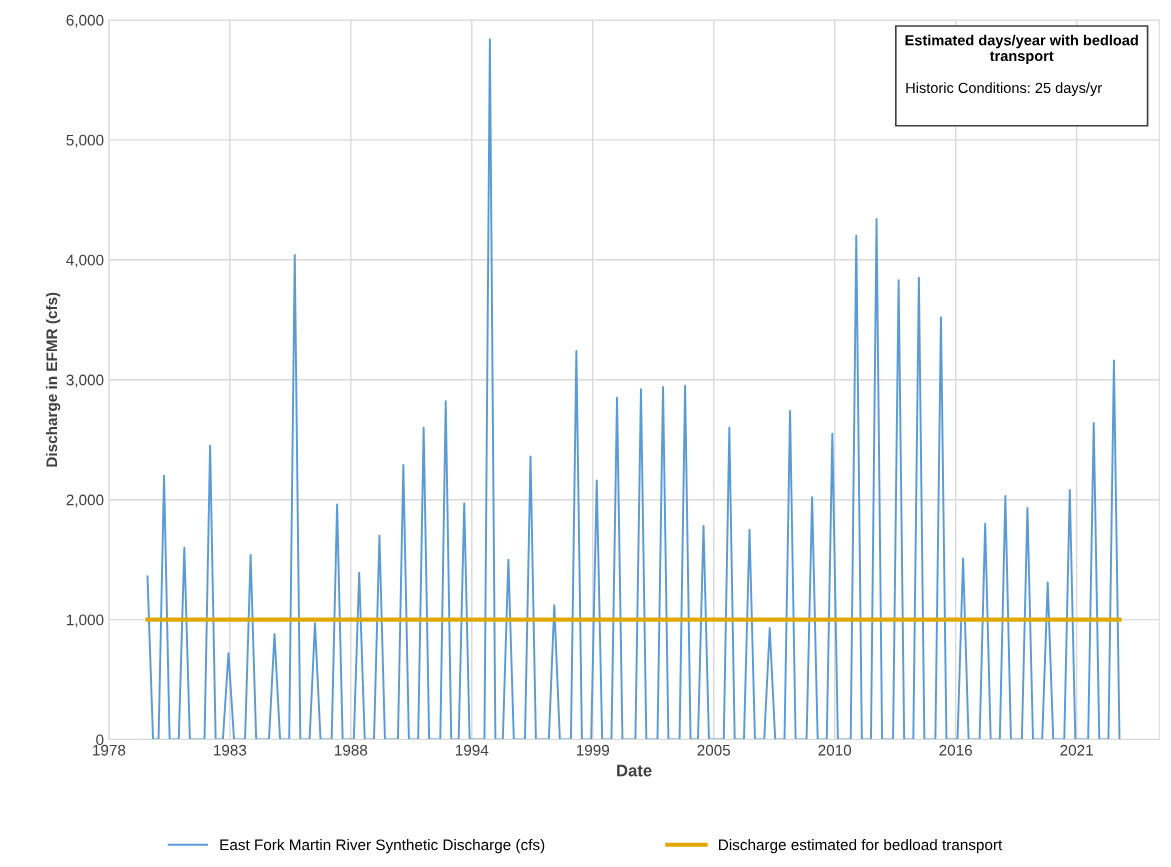  What do you see at coordinates (85, 381) in the screenshot?
I see `y-tick-label: 3,000` at bounding box center [85, 381].